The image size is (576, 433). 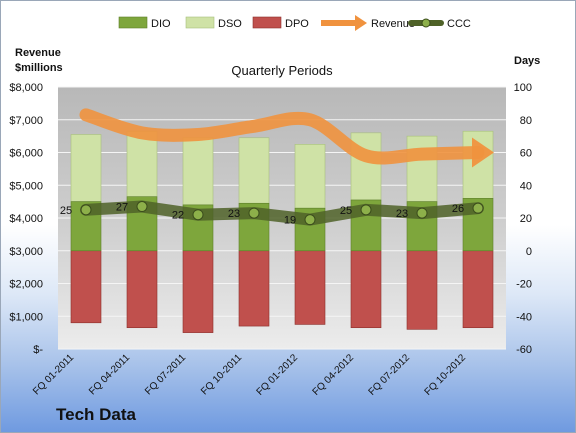 I want to click on right-tick-label: -20, so click(x=524, y=285).